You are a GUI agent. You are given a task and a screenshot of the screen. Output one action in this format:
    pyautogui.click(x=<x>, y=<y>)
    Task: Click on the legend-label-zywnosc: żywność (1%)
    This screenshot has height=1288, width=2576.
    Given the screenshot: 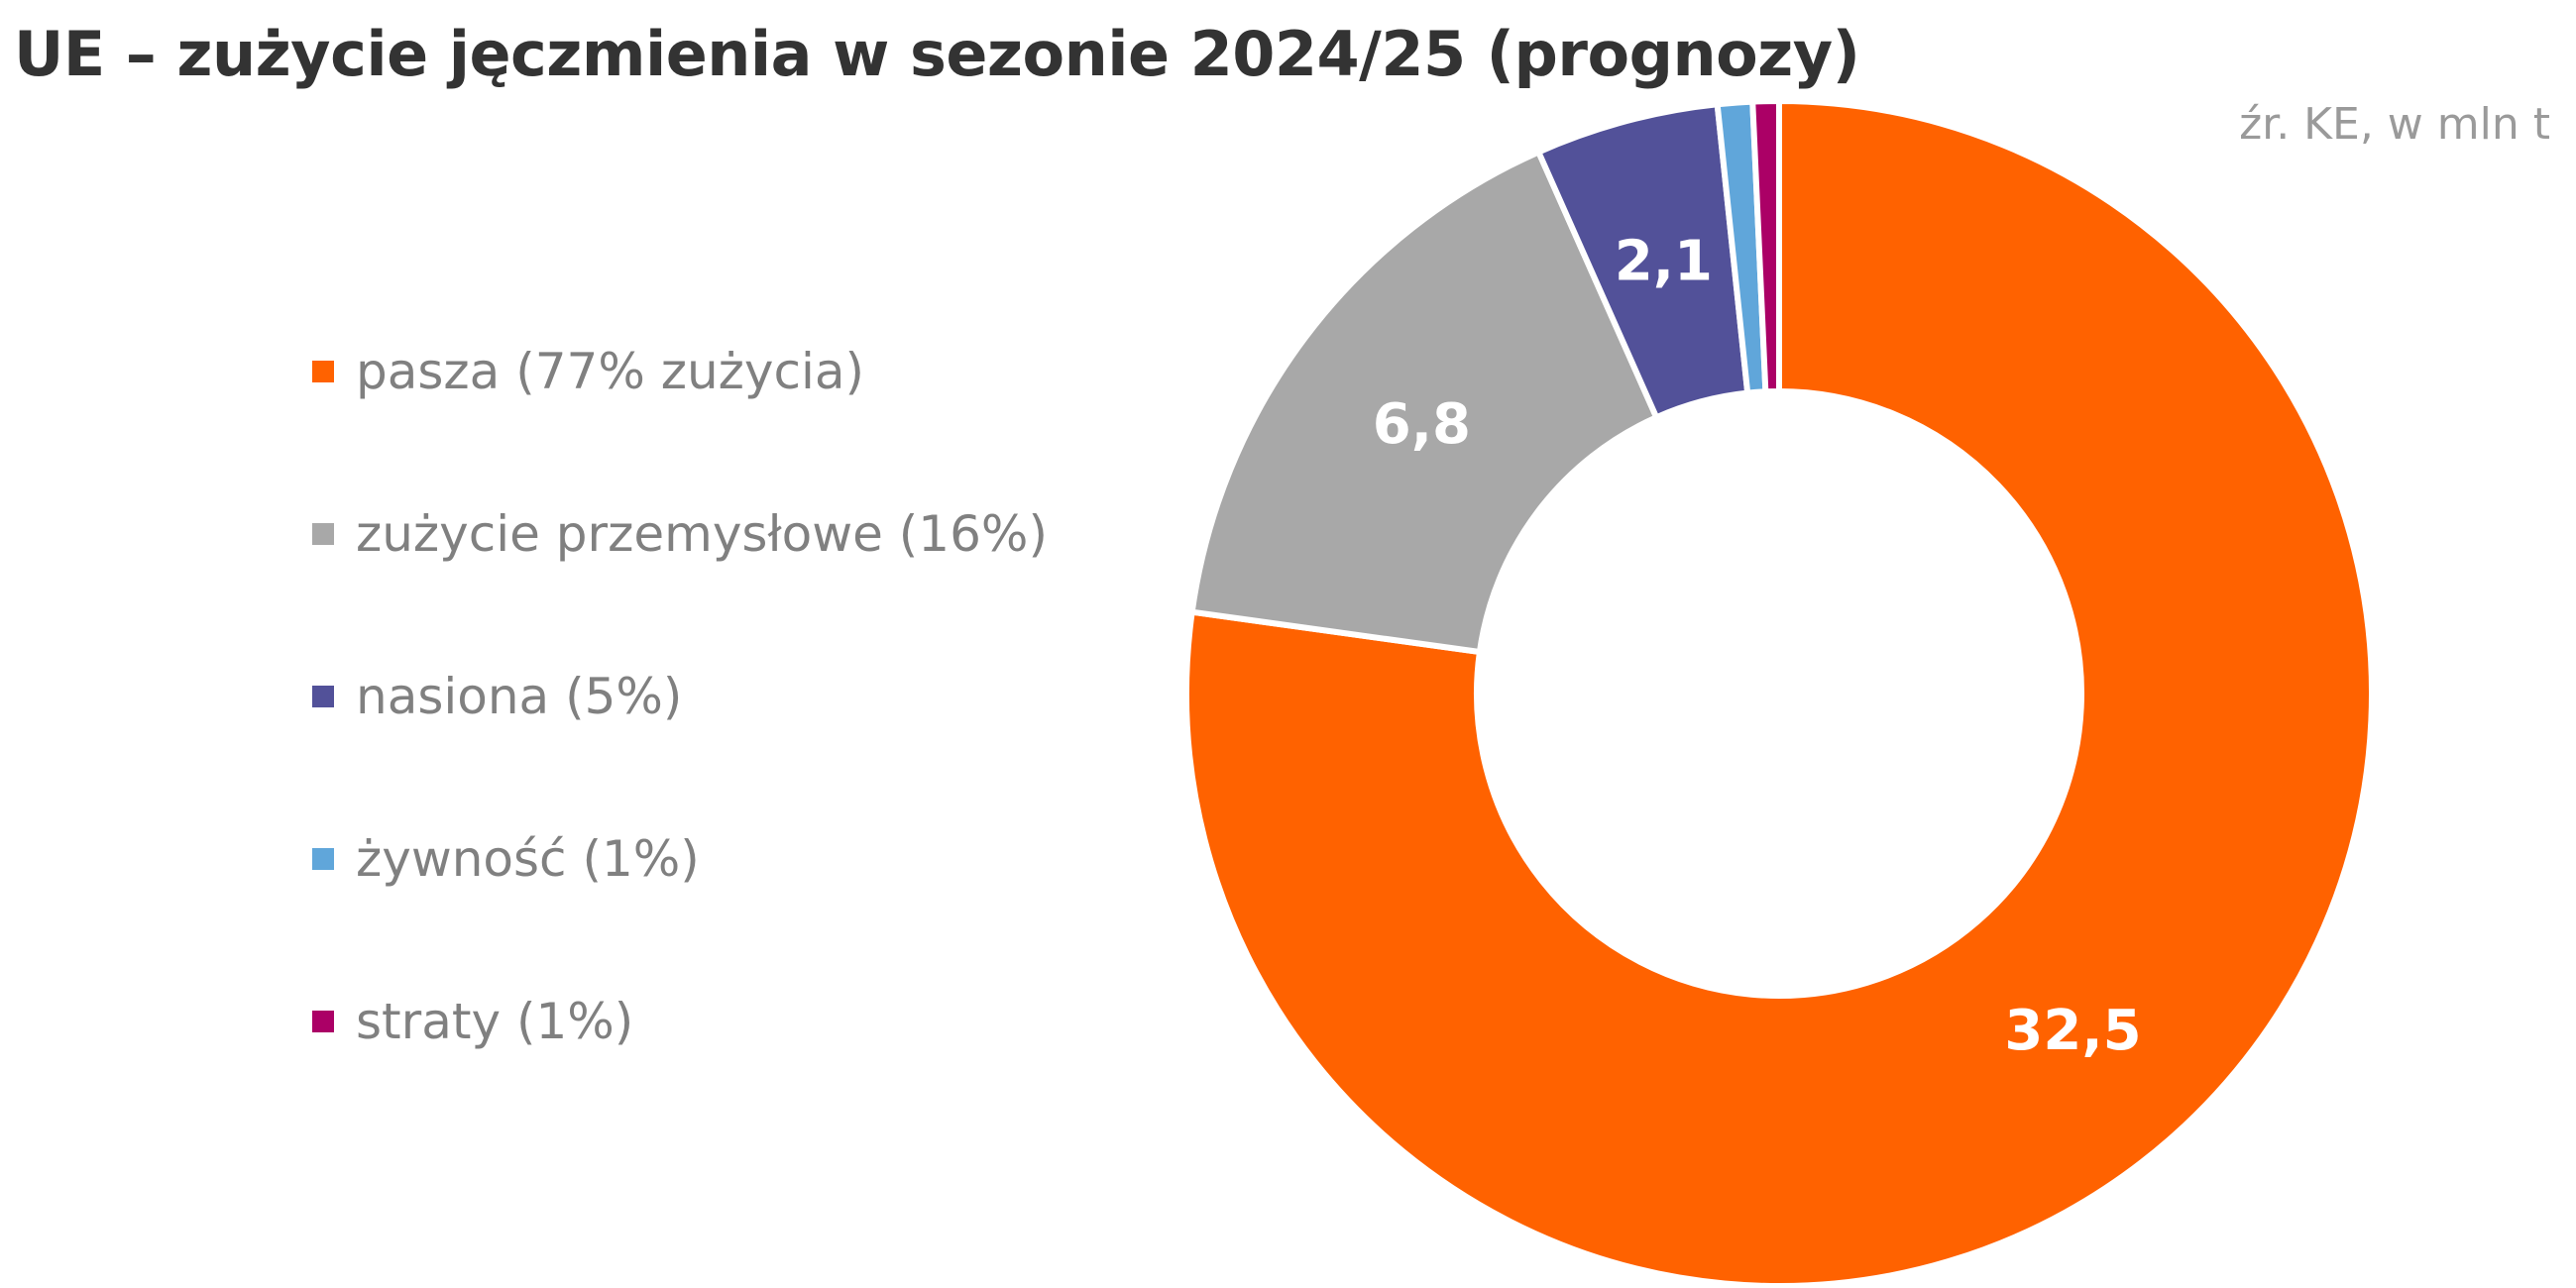 What is the action you would take?
    pyautogui.click(x=528, y=859)
    